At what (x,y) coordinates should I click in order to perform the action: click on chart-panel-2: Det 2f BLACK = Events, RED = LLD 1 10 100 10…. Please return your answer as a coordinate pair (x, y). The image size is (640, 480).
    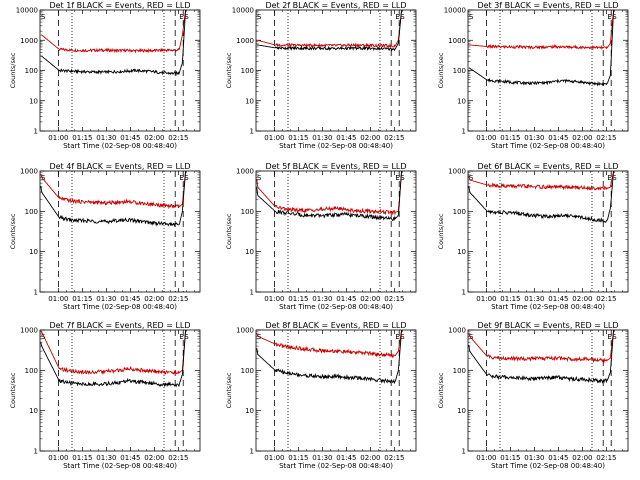
    Looking at the image, I should click on (321, 75).